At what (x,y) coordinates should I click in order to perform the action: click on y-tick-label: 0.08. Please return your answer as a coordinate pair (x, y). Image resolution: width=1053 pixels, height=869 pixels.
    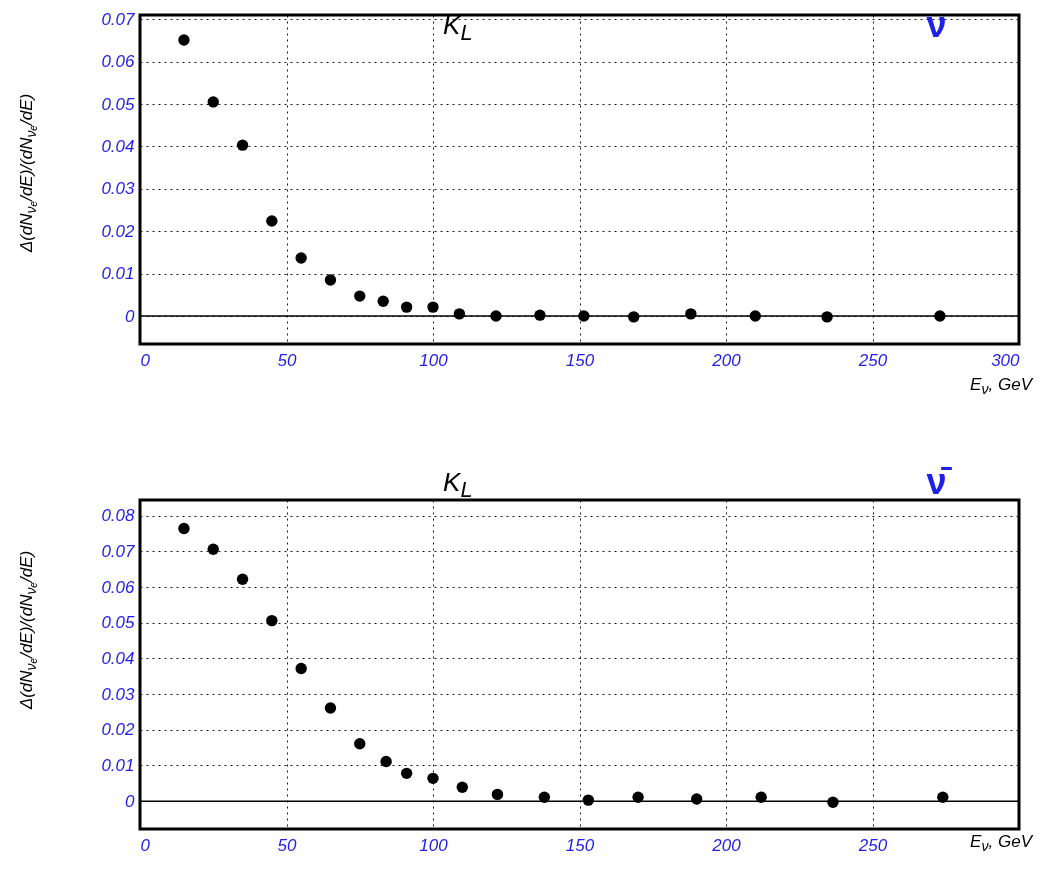
    Looking at the image, I should click on (118, 516).